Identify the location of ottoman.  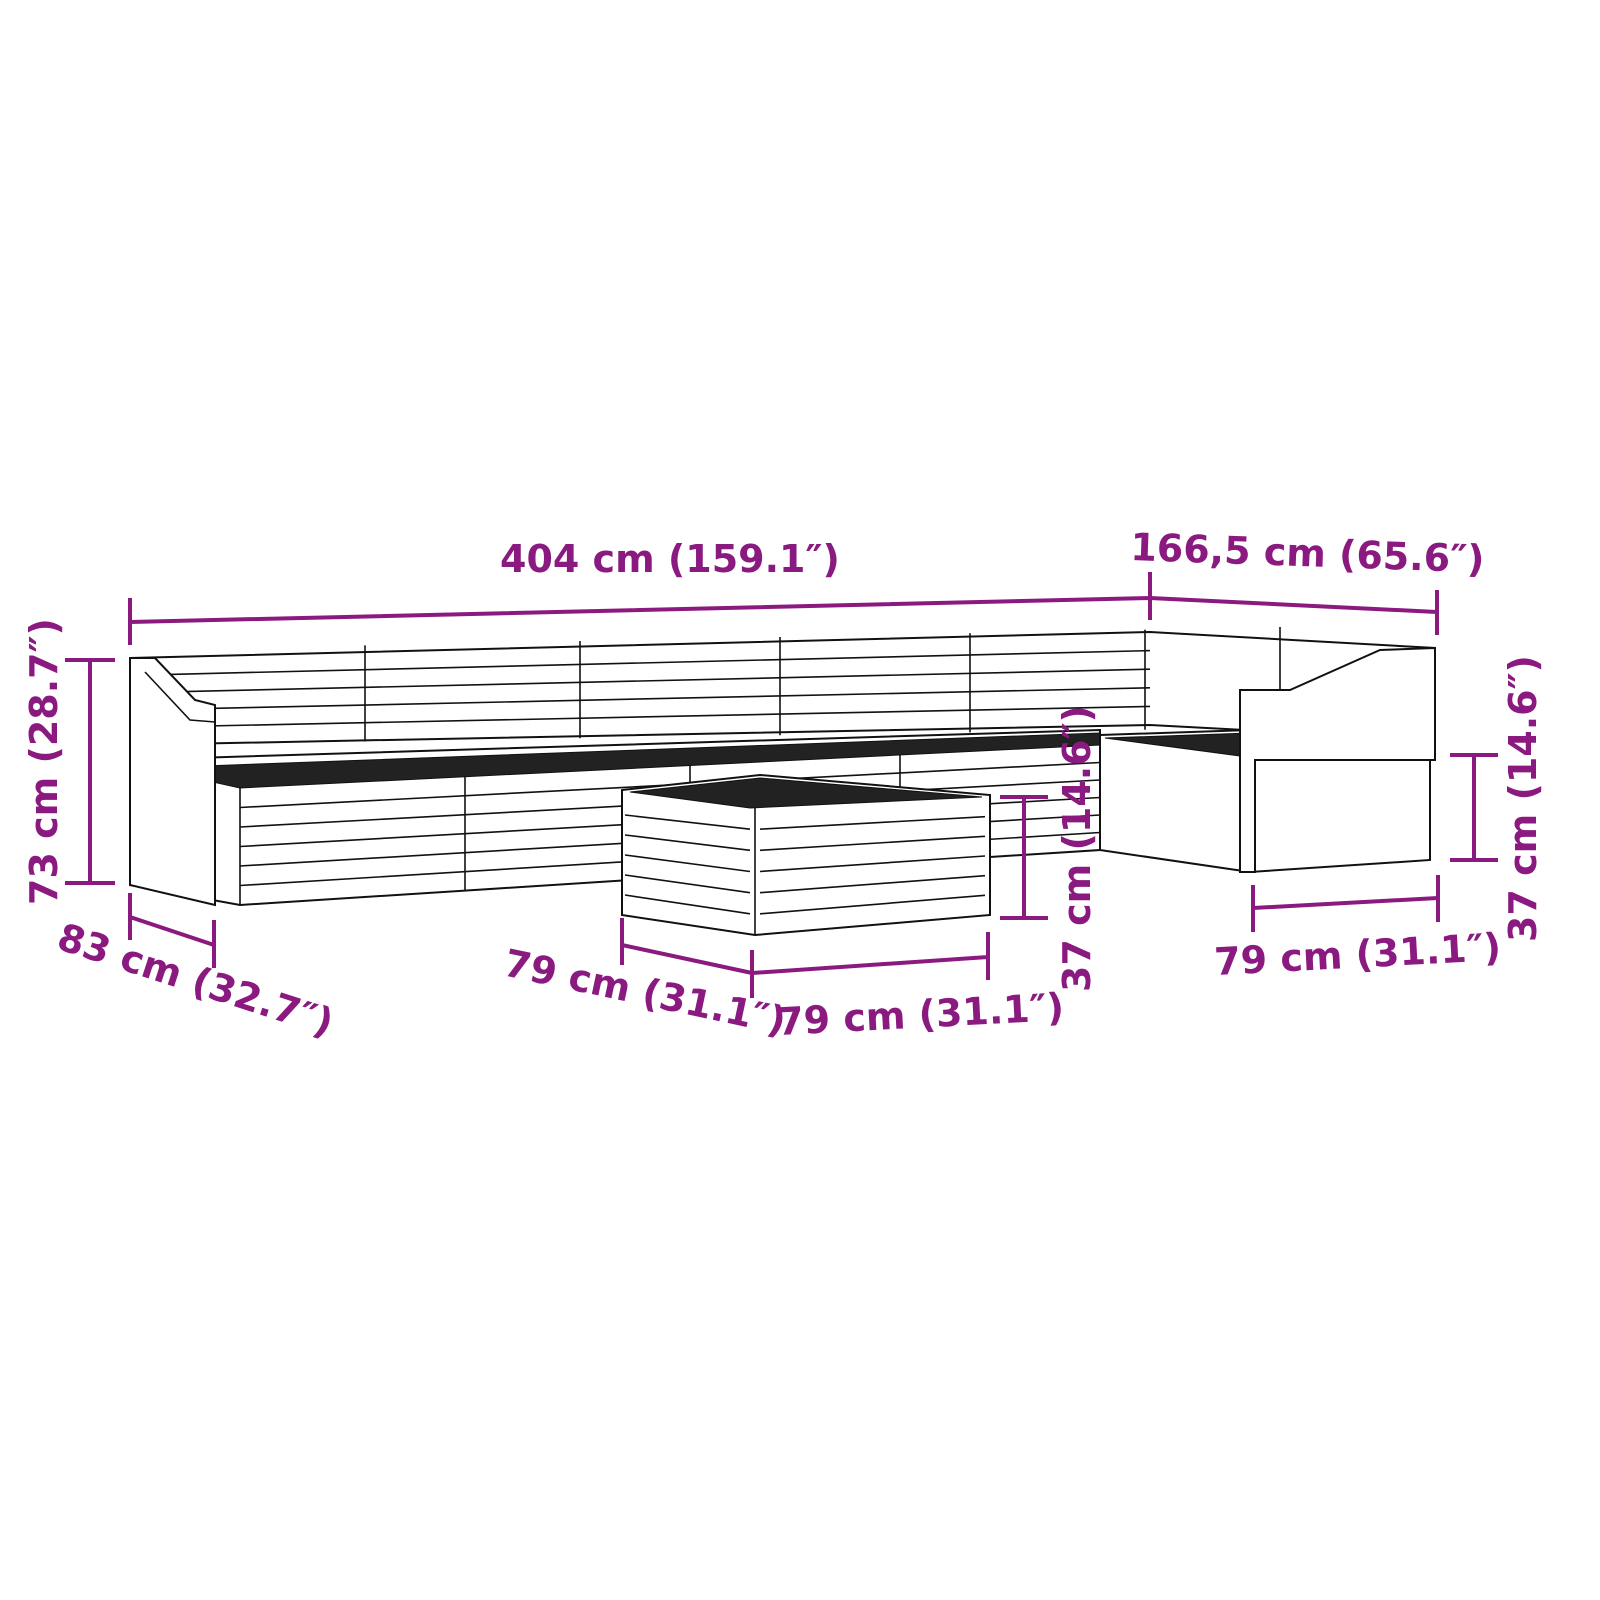
(806, 855).